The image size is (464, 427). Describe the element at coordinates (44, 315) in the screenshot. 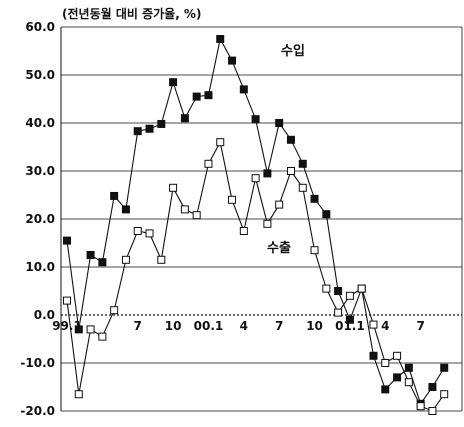

I see `y-tick-label: 0.0` at that location.